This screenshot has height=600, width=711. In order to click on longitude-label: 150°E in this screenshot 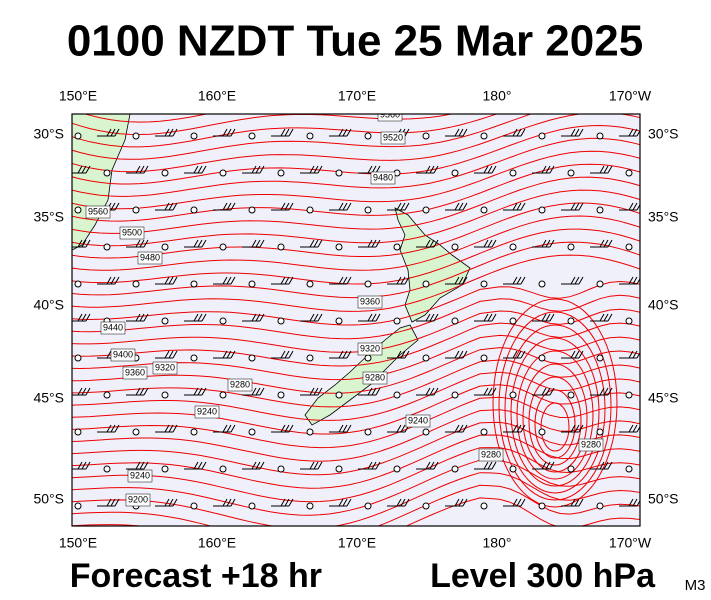, I will do `click(78, 96)`.